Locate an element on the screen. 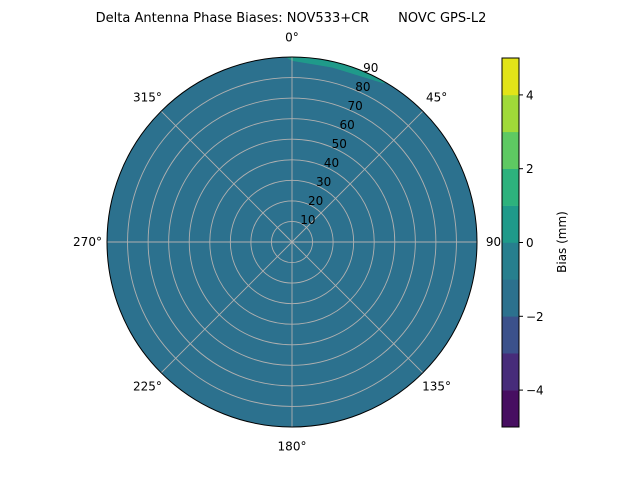 The height and width of the screenshot is (480, 640). theta-tick-label: 45° is located at coordinates (436, 97).